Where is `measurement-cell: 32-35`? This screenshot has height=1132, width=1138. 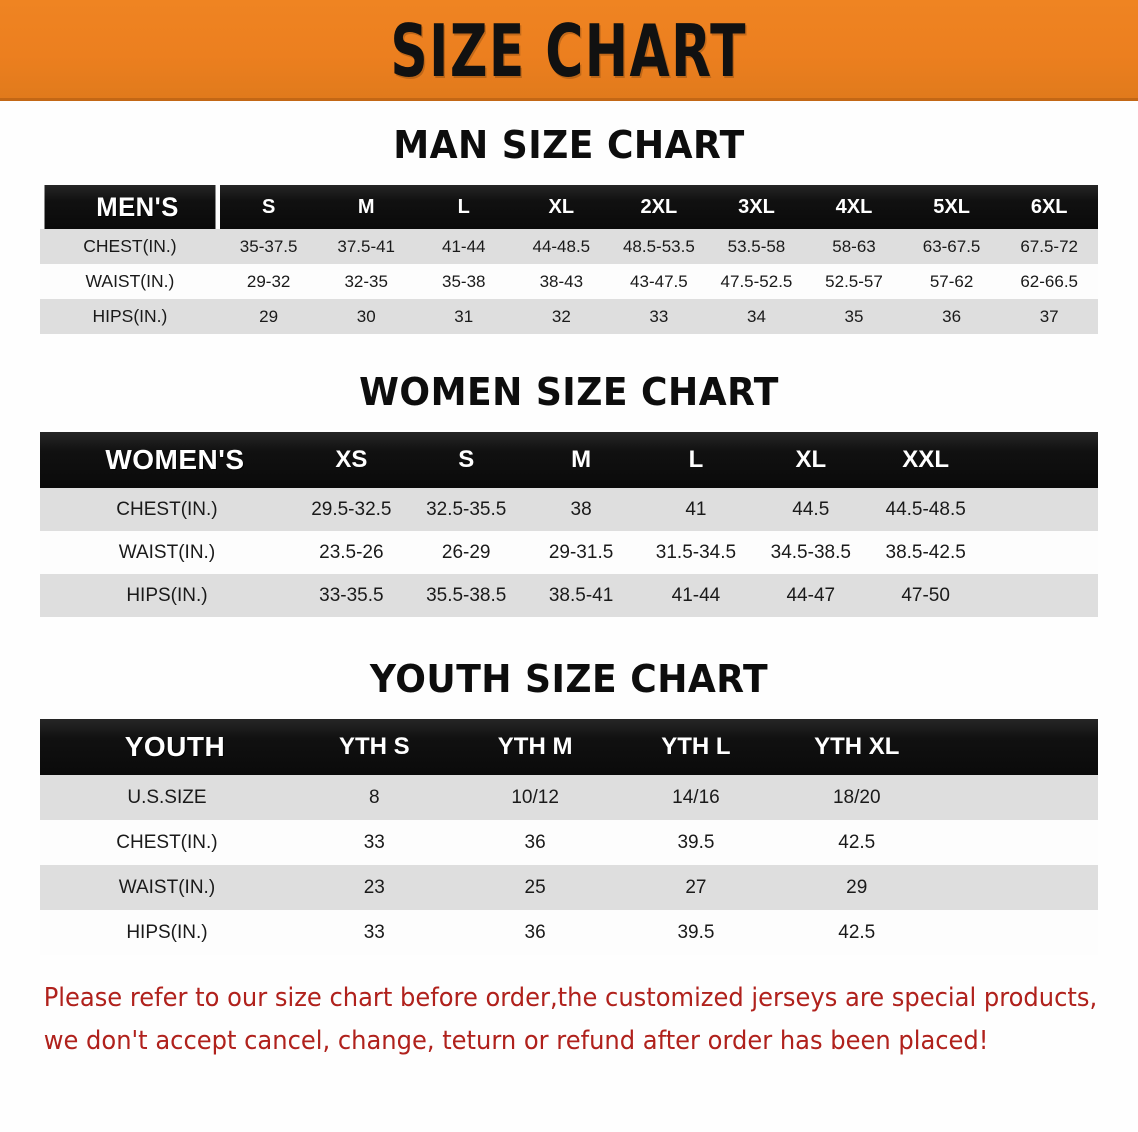 measurement-cell: 32-35 is located at coordinates (366, 281).